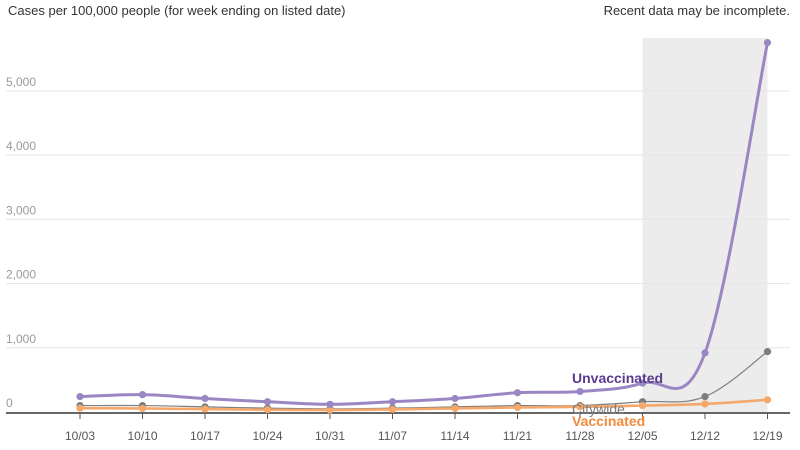 The image size is (800, 450). I want to click on x-tick-label: 12/19, so click(767, 436).